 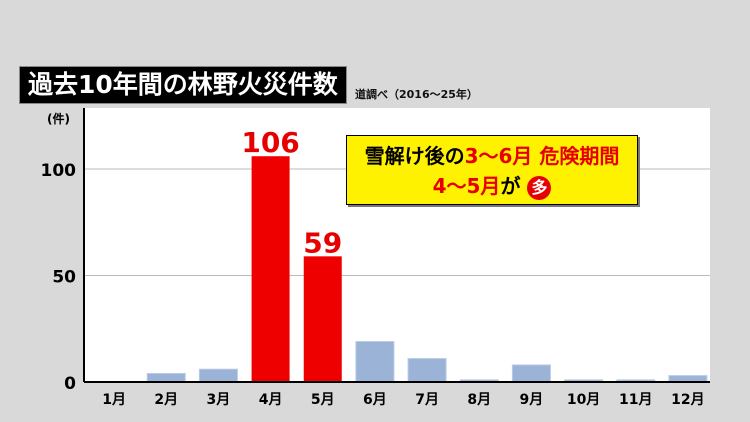 I want to click on note-highlight: 4〜5月, so click(x=466, y=186).